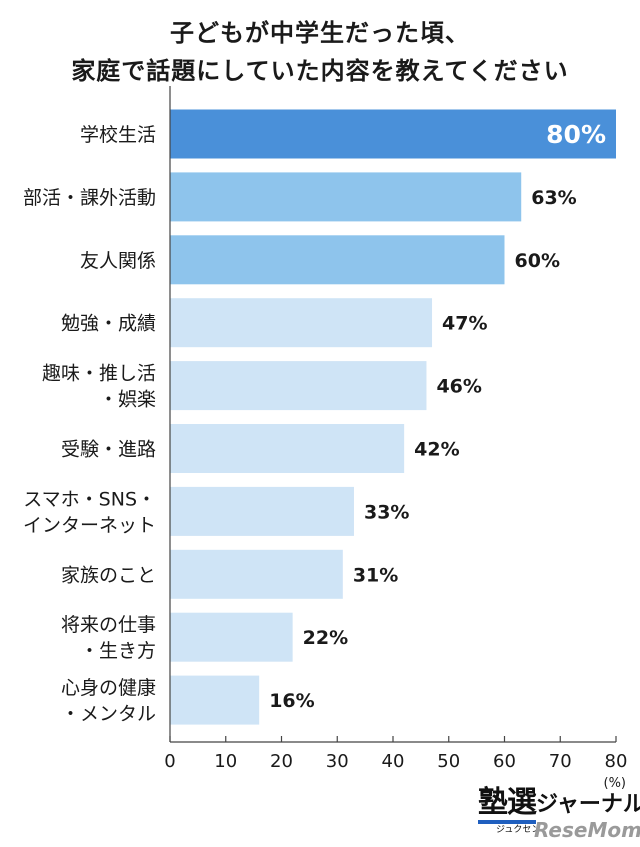 This screenshot has width=640, height=847. Describe the element at coordinates (108, 625) in the screenshot. I see `category-label: 将来の仕事` at that location.